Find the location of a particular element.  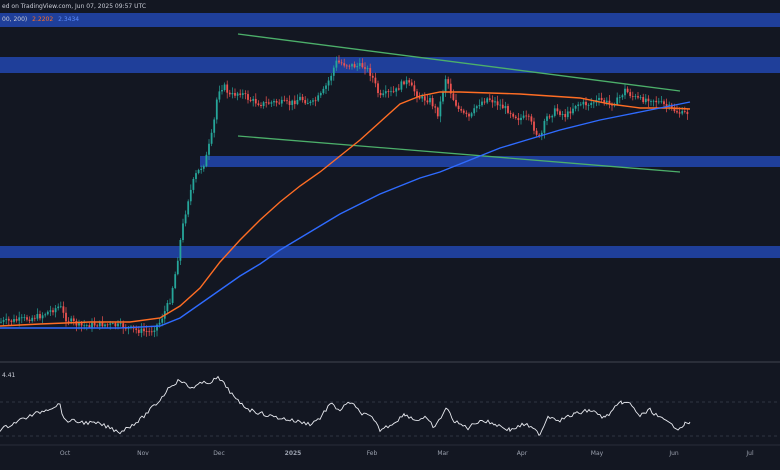

time-axis-label: Nov is located at coordinates (143, 453).